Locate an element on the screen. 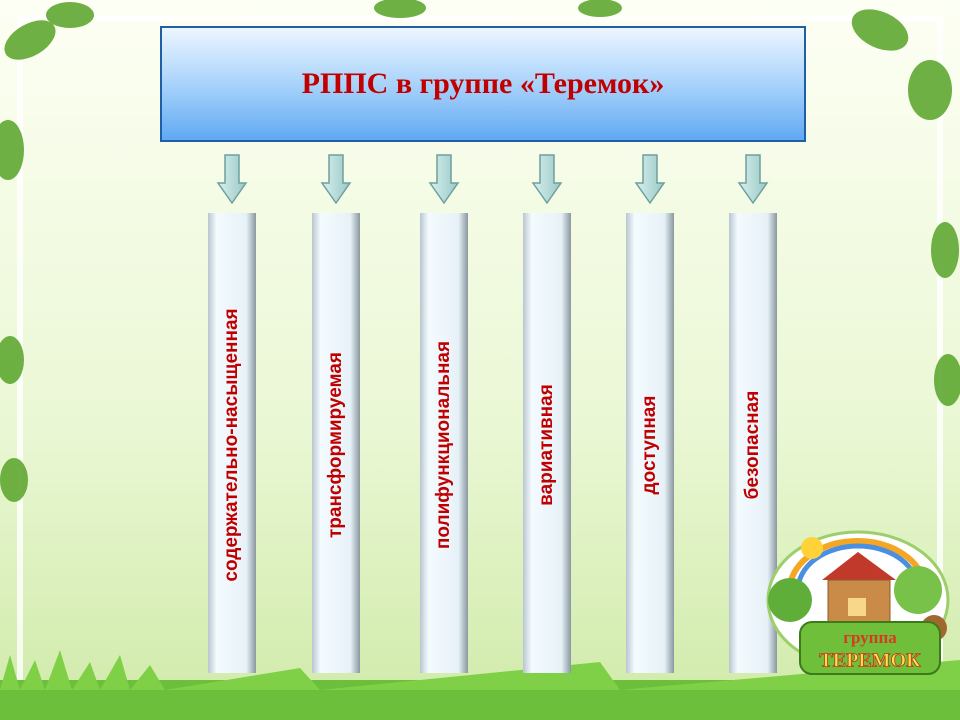  column-label: вариативная is located at coordinates (546, 445).